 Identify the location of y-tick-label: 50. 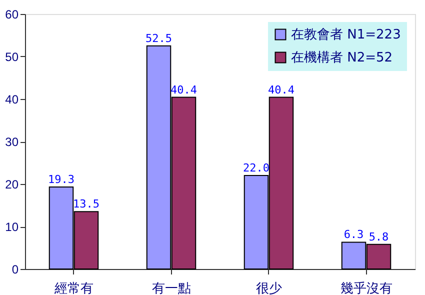
(12, 57).